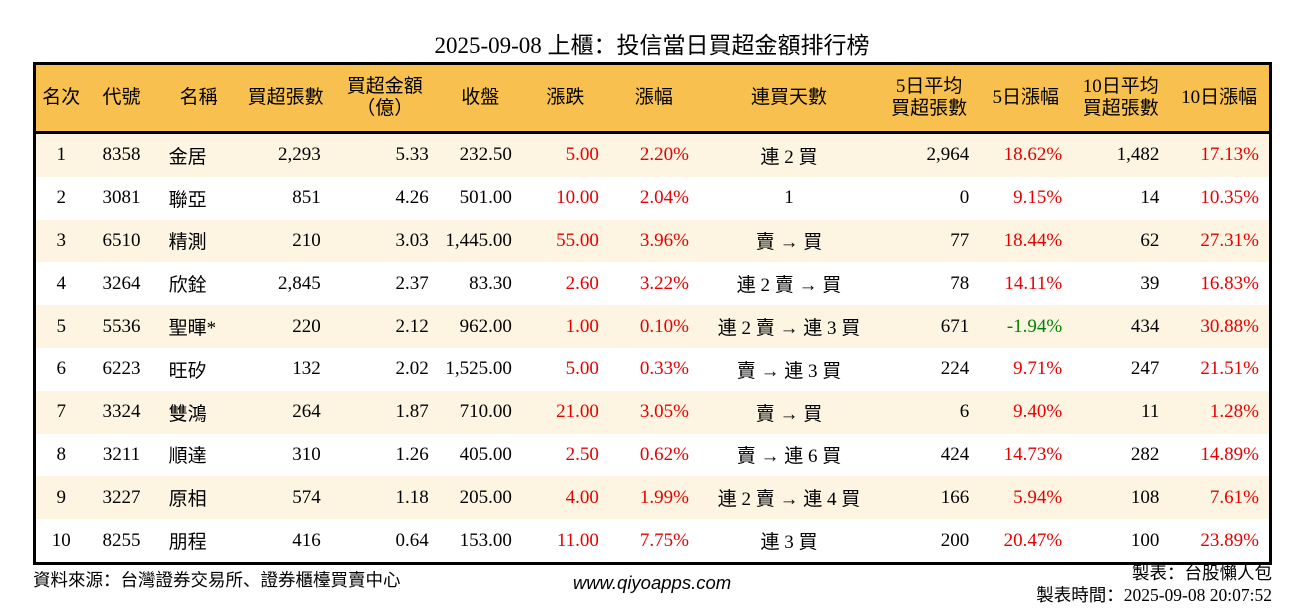 Image resolution: width=1304 pixels, height=612 pixels. I want to click on cell-buy-amount: 2.02, so click(412, 369).